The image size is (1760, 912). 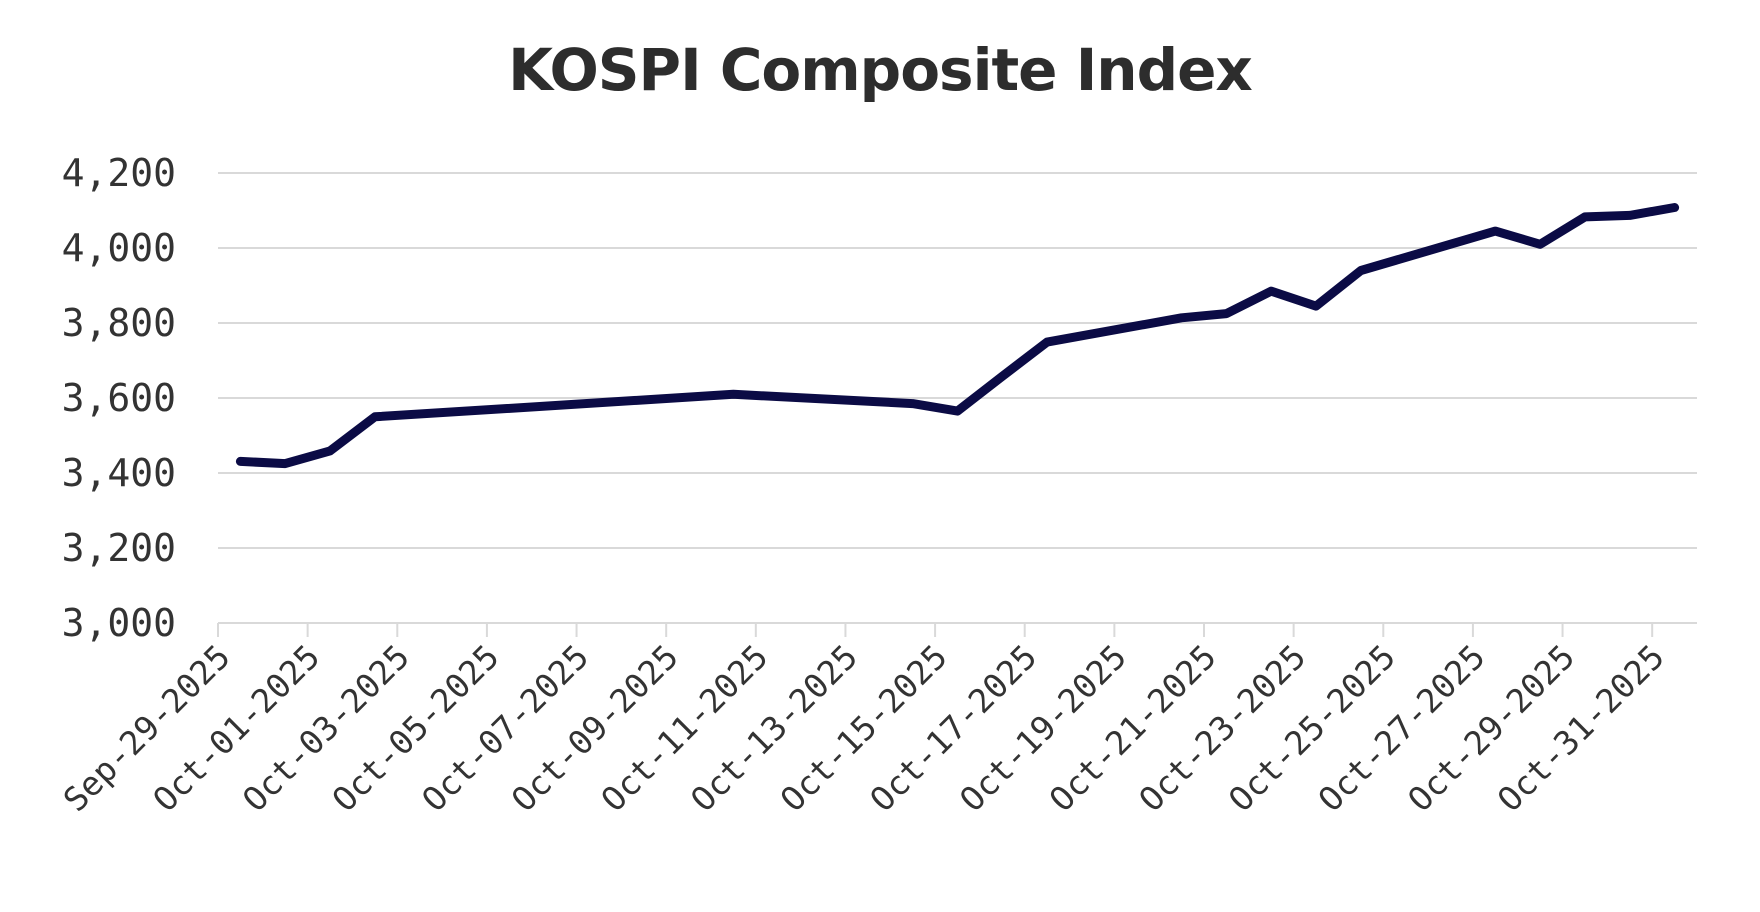 I want to click on y-tick-label: 3,200, so click(x=119, y=548).